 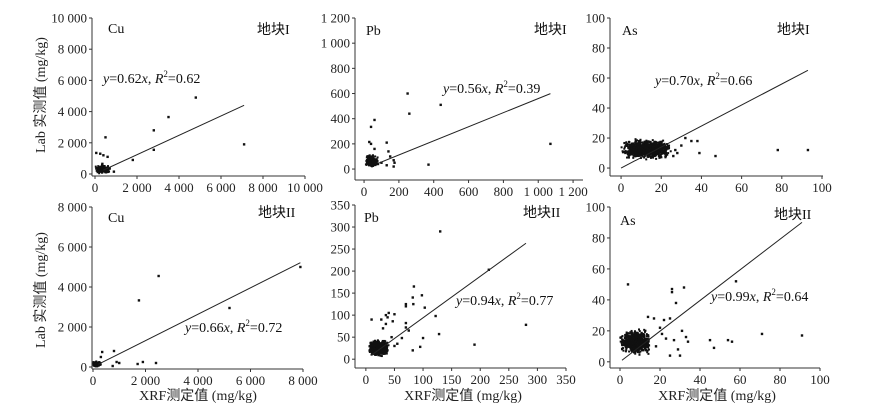 I want to click on y-tick-label: 800, so click(x=341, y=68).